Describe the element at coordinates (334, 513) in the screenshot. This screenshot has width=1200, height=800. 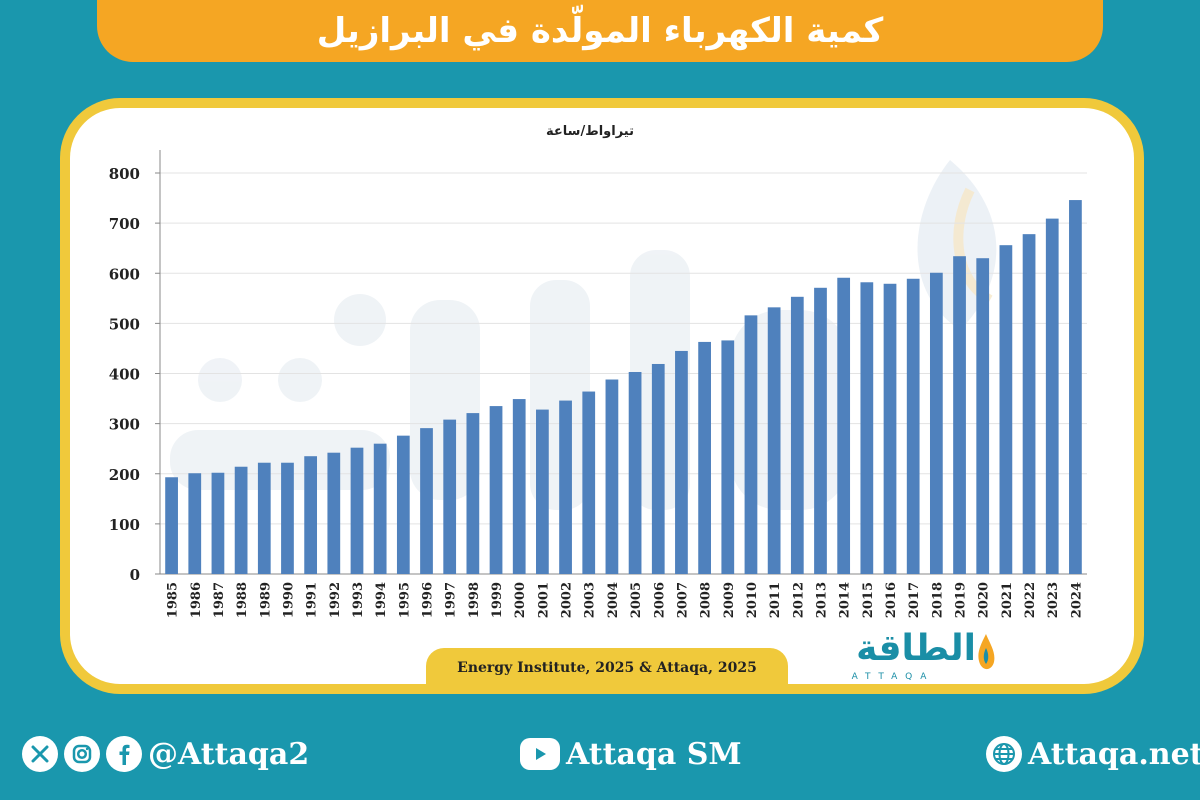
I see `bar-1992` at that location.